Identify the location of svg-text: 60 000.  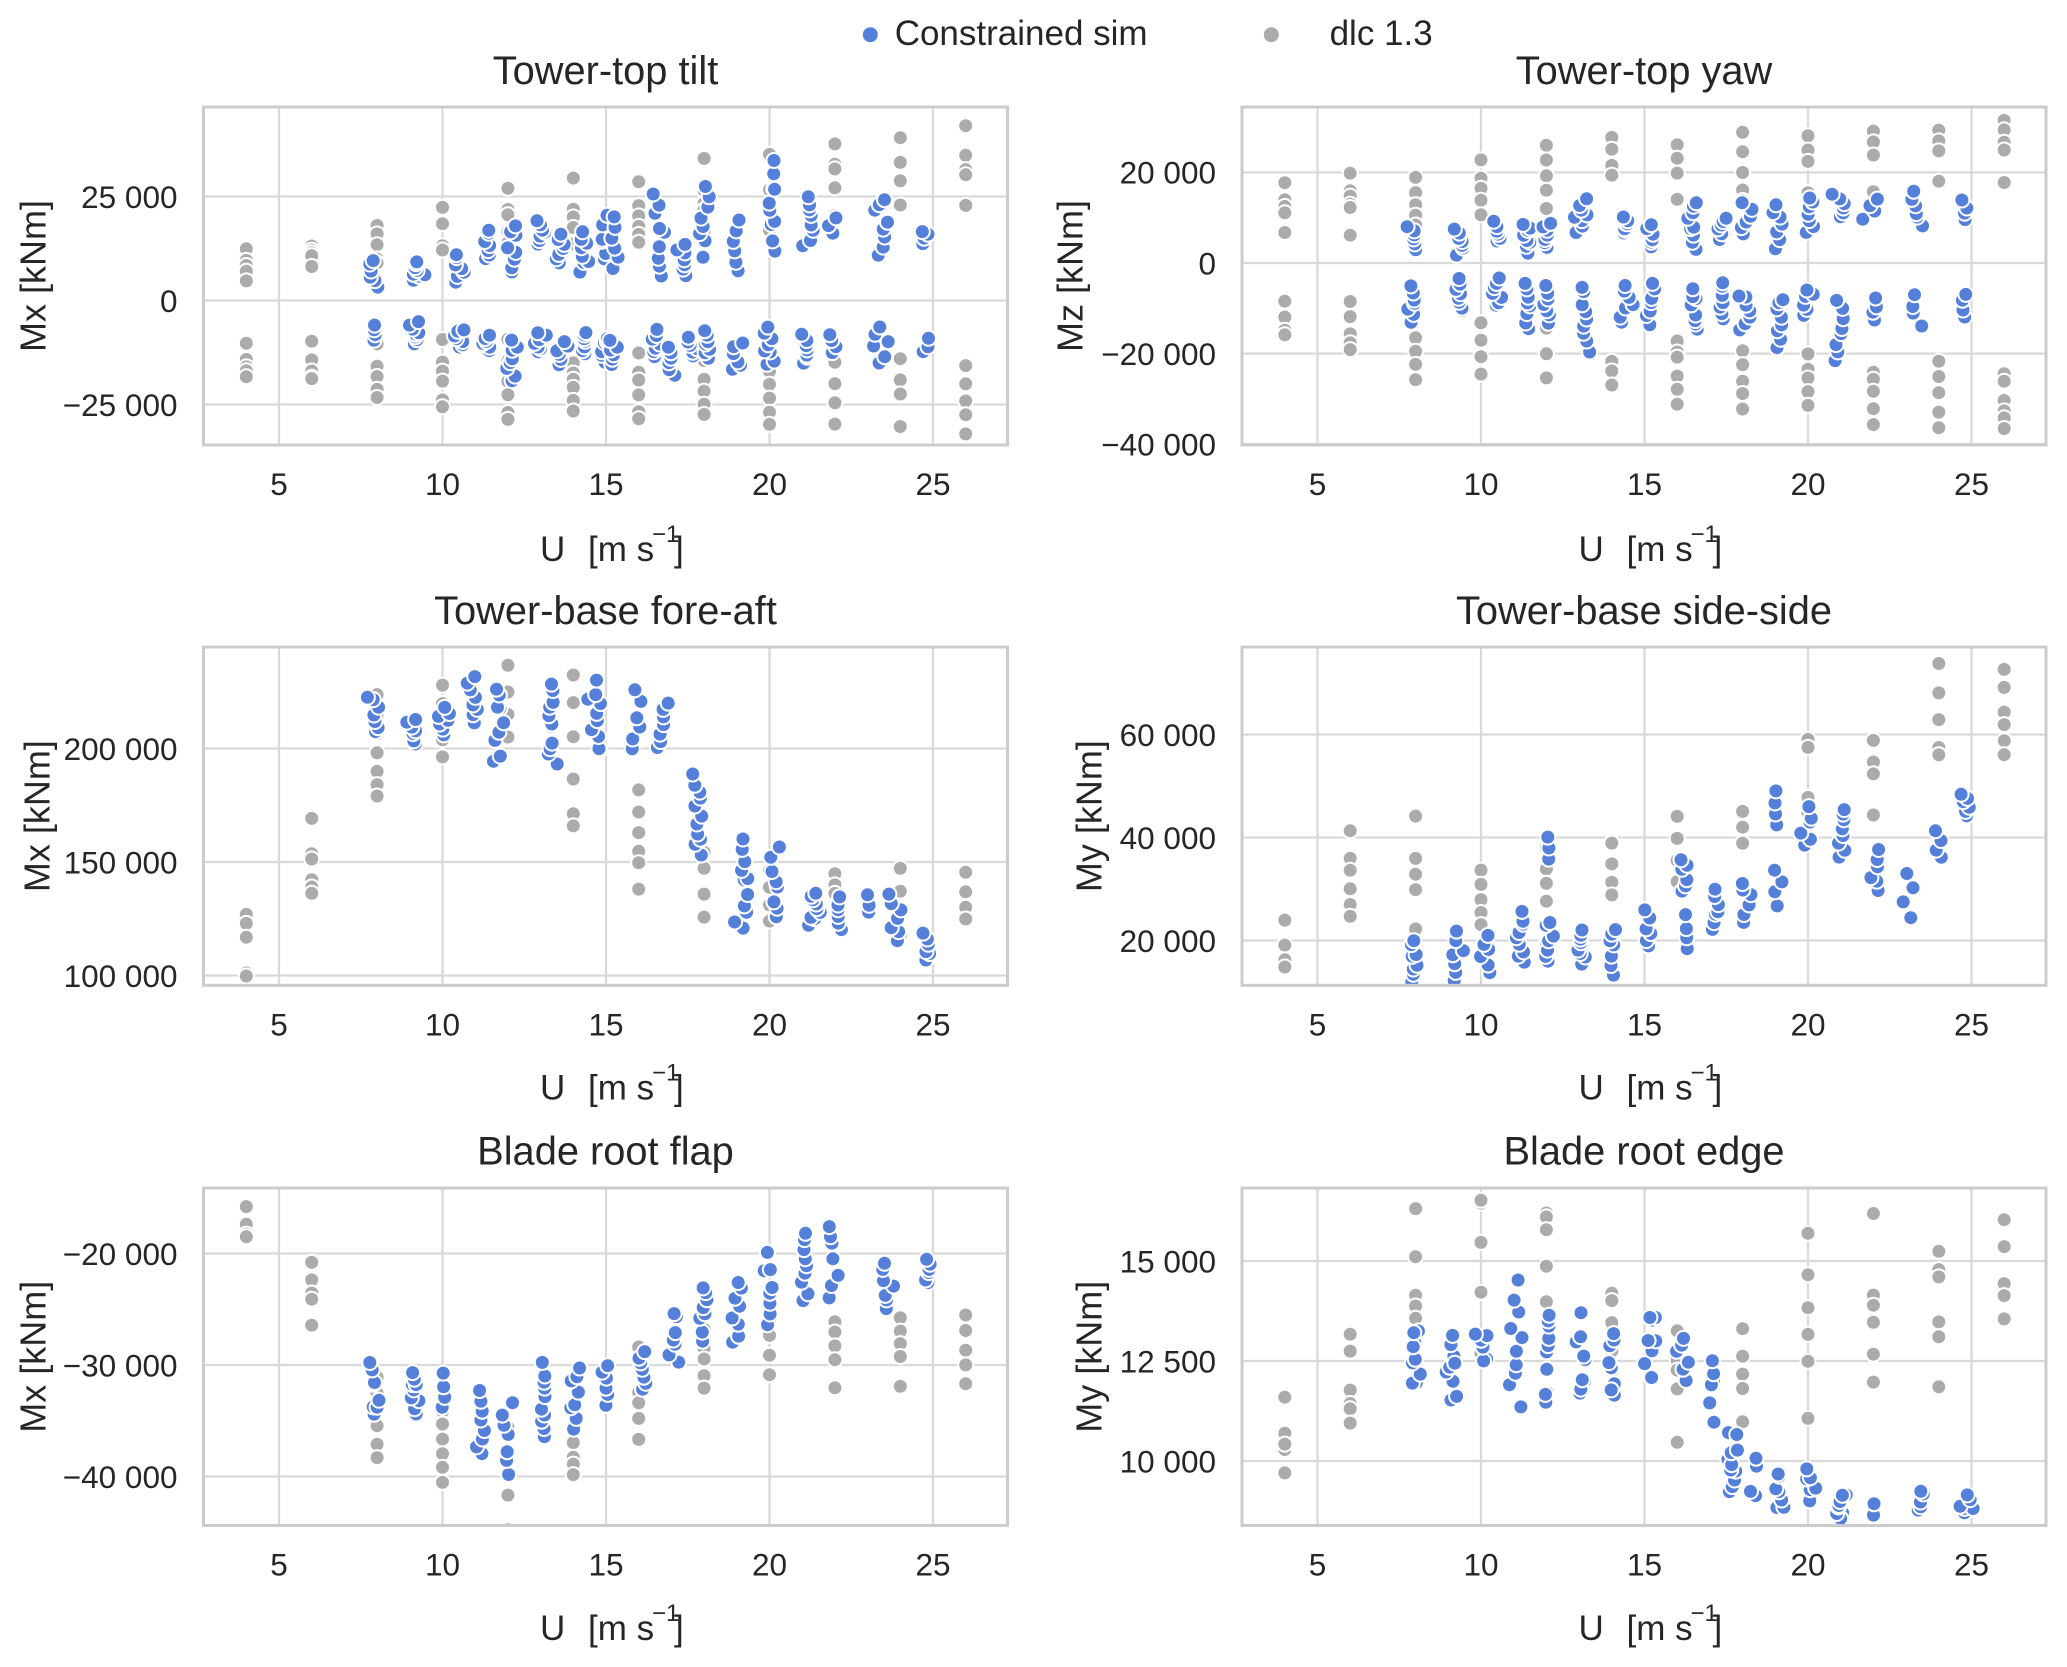
(1168, 735).